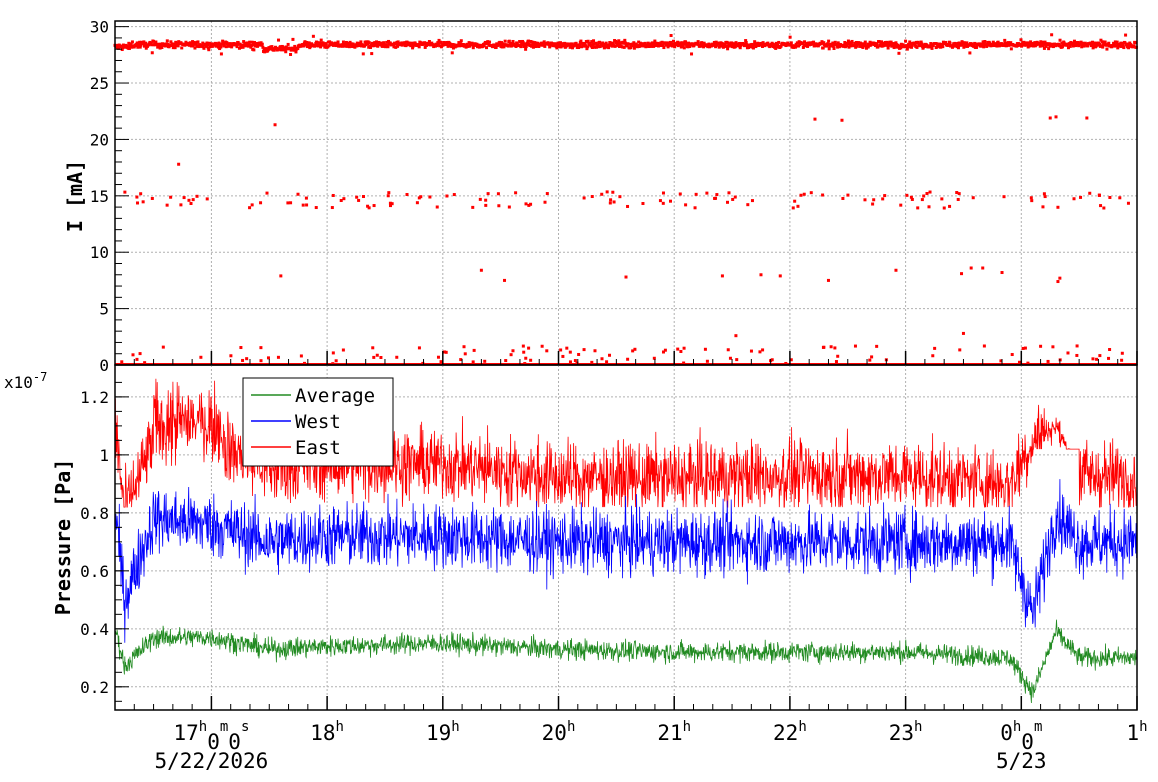  I want to click on time-tick-label-part: 19, so click(438, 733).